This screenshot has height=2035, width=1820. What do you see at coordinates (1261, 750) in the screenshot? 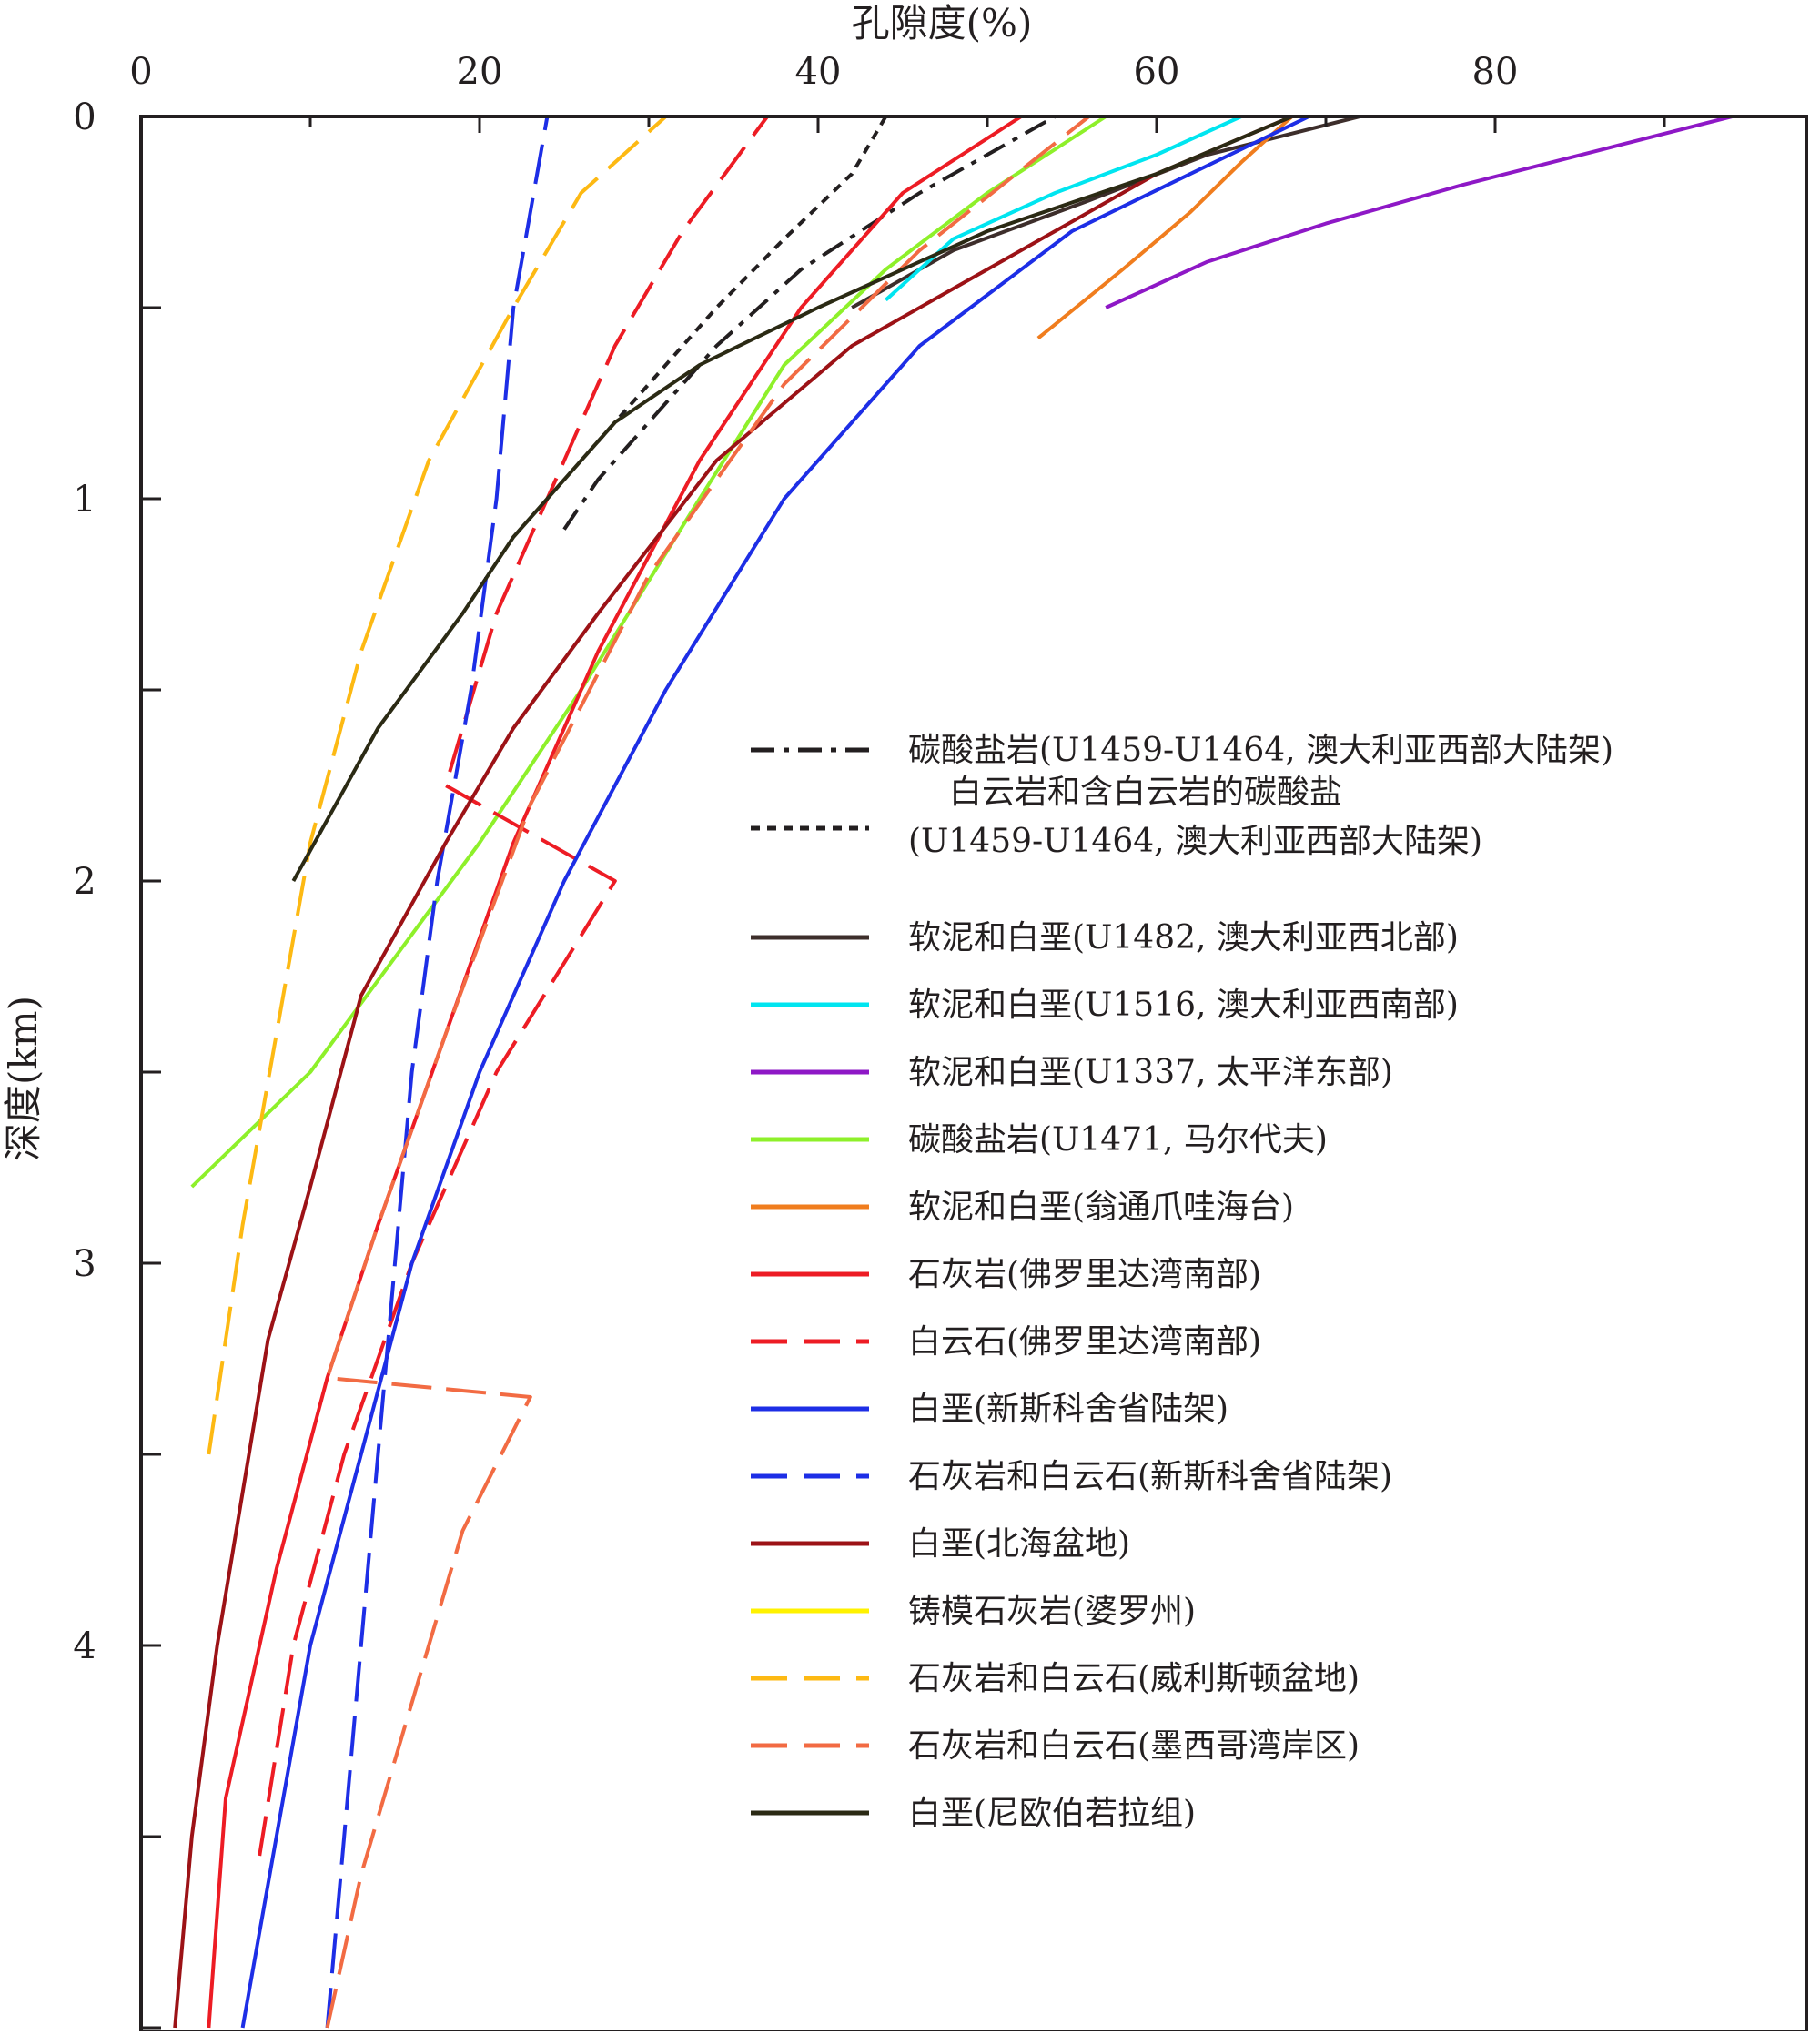
I see `legend-label-1: 碳酸盐岩(U1459-U1464, 澳大利亚西部大陆架)` at bounding box center [1261, 750].